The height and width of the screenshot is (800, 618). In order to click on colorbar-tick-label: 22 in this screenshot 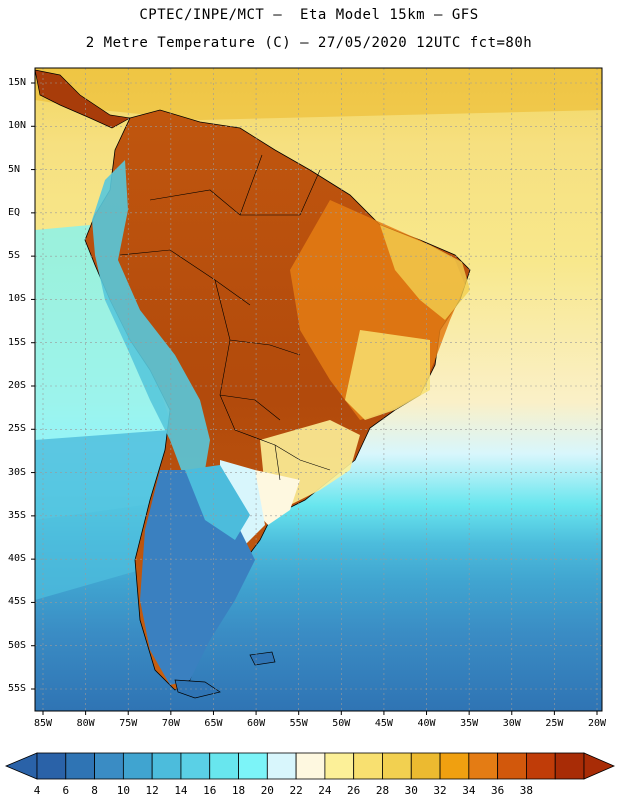, I will do `click(296, 790)`.